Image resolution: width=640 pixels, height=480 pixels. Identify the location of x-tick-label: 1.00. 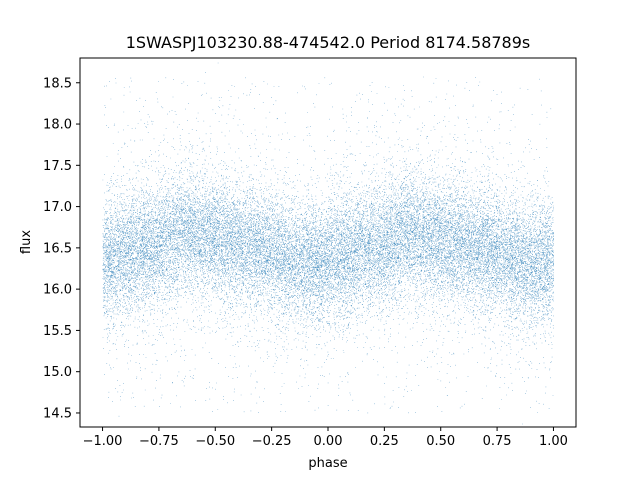
(553, 441).